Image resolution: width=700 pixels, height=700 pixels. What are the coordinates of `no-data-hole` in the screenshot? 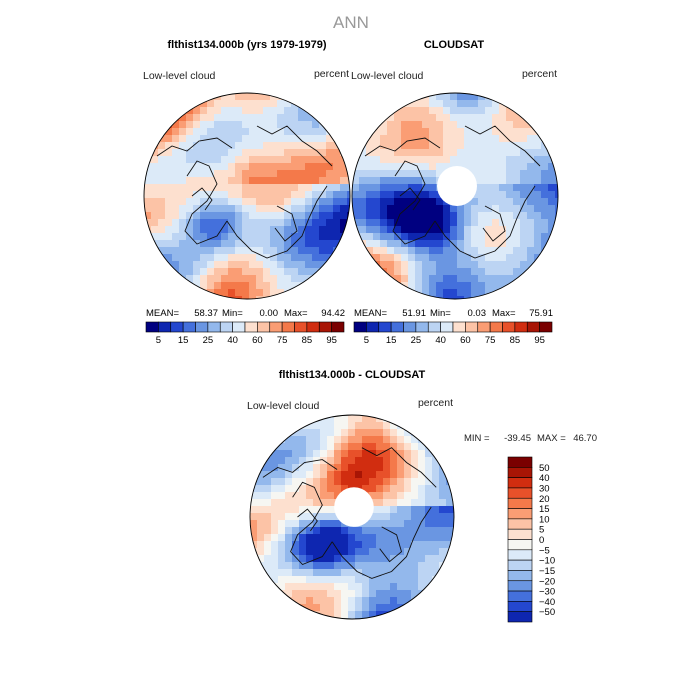 It's located at (354, 507).